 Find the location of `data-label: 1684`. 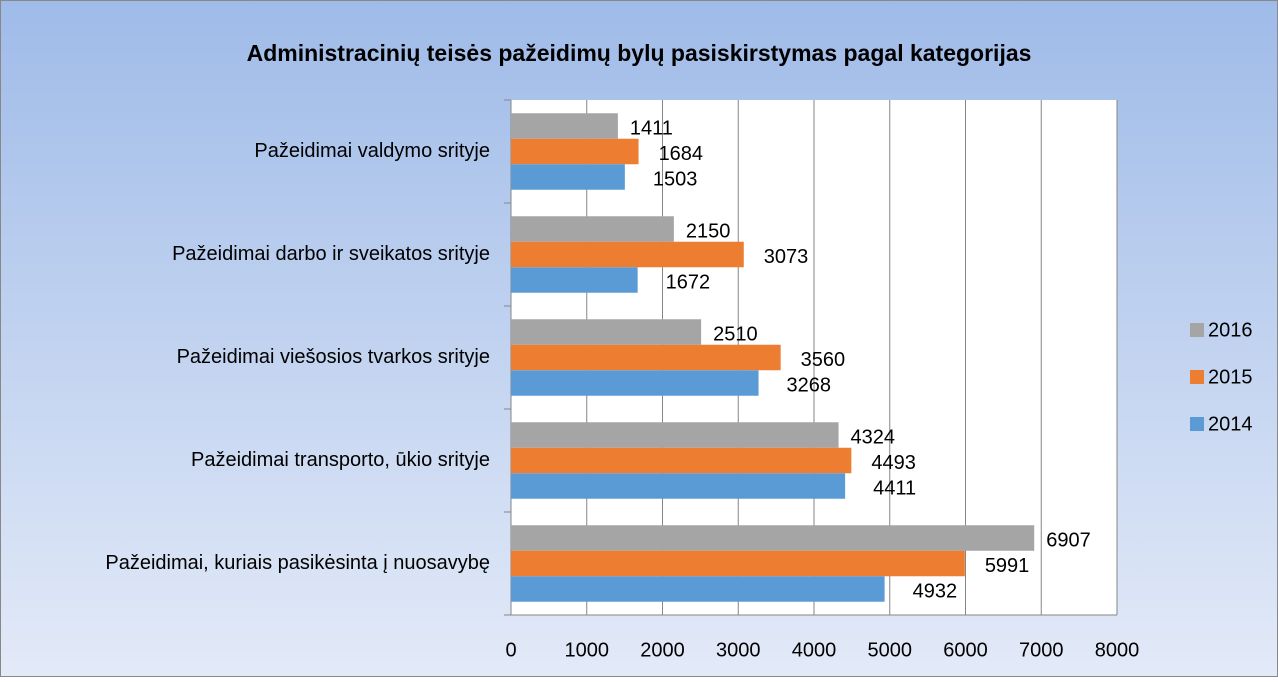

data-label: 1684 is located at coordinates (681, 154).